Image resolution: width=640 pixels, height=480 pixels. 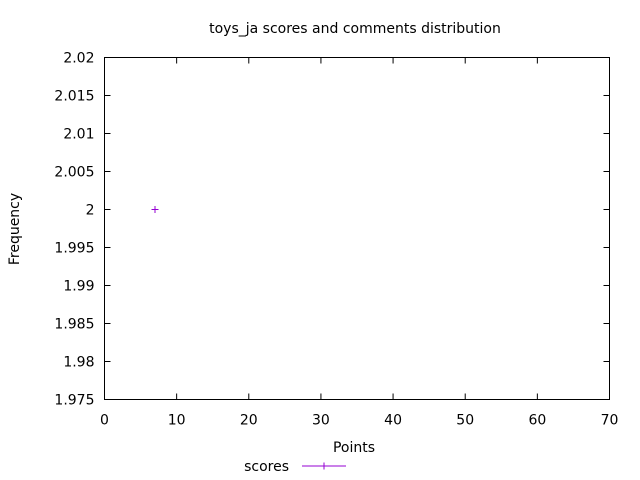 What do you see at coordinates (295, 467) in the screenshot?
I see `legend: scores` at bounding box center [295, 467].